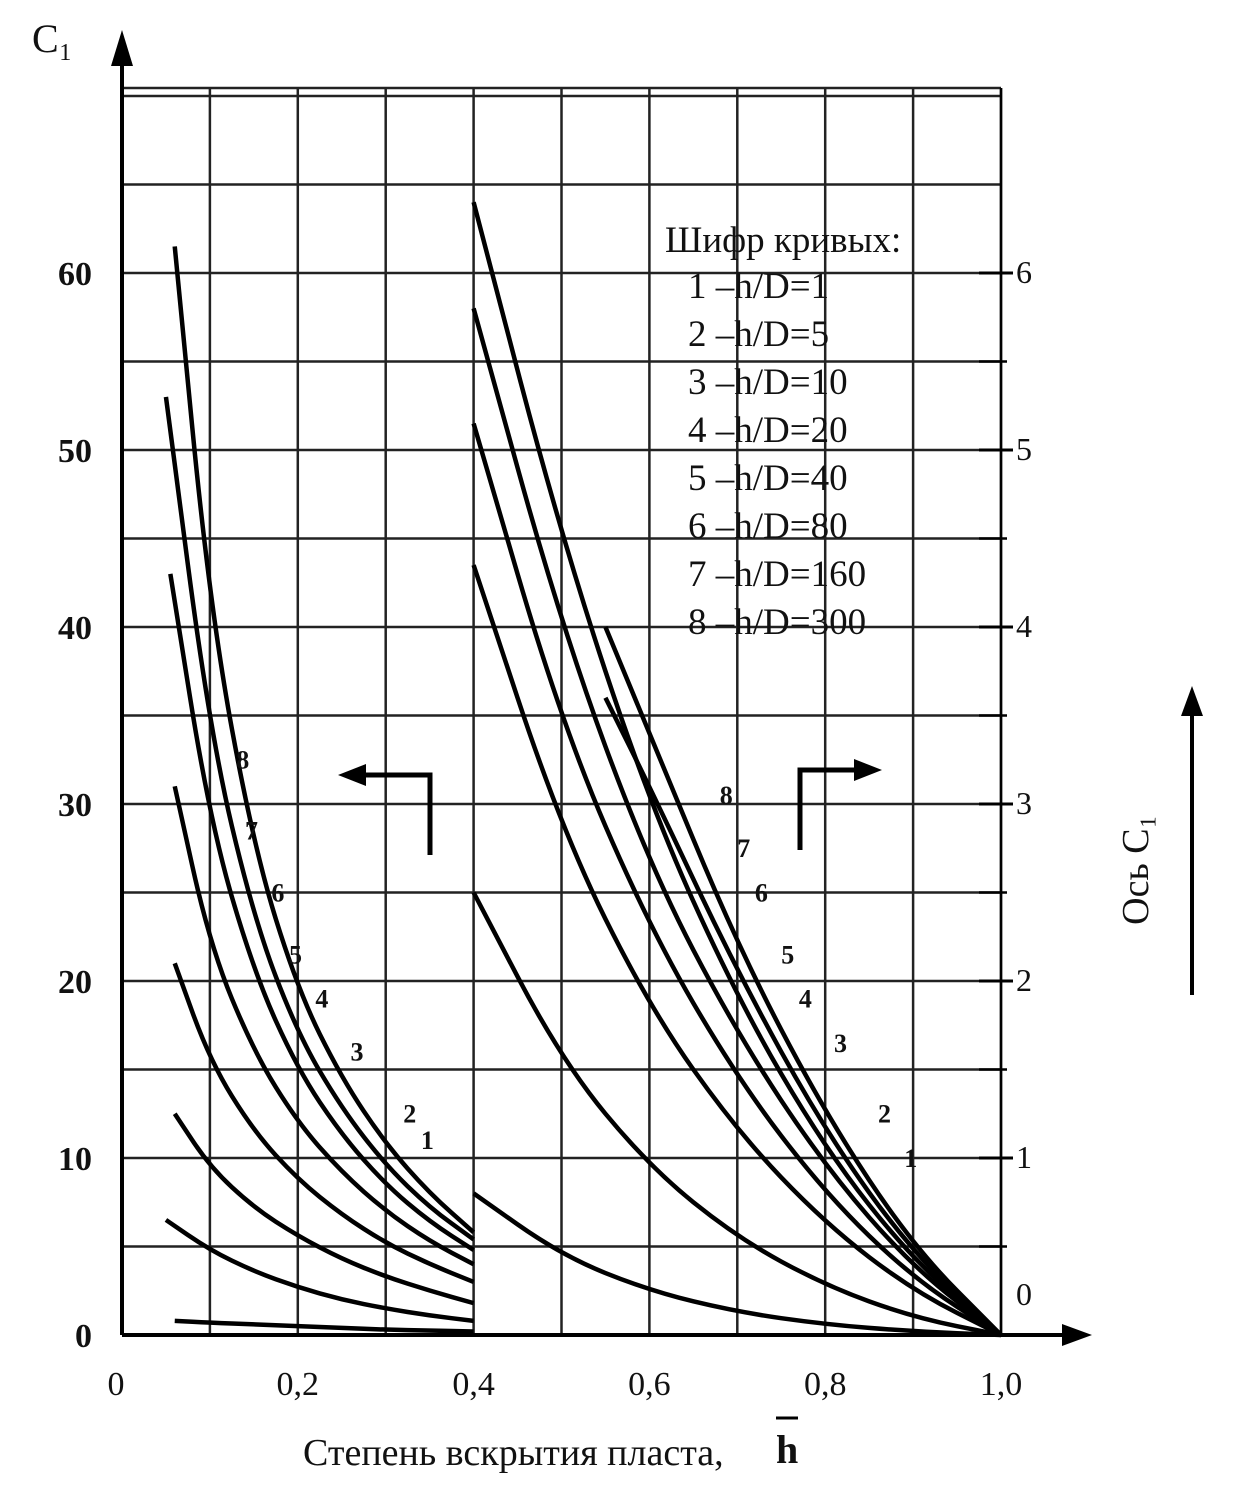  Describe the element at coordinates (277, 892) in the screenshot. I see `left-curve-label-6: 6` at that location.